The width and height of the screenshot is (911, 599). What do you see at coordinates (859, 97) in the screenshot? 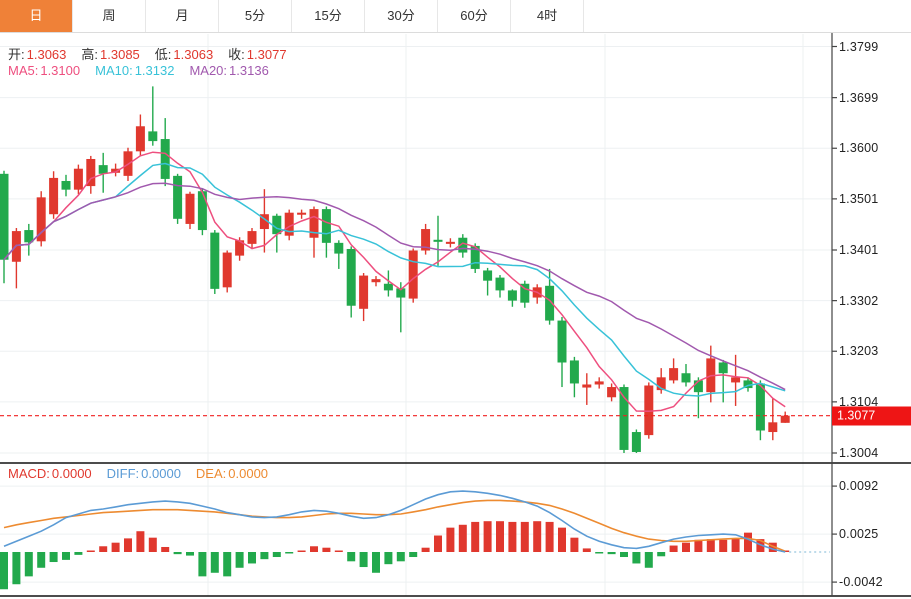
I see `axis-tick-label: 1.3699` at bounding box center [859, 97].